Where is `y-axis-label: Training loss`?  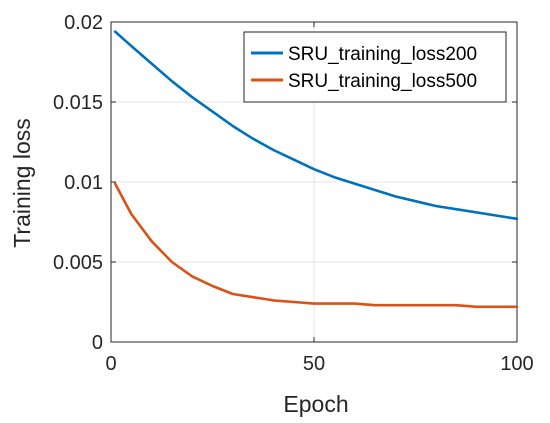 y-axis-label: Training loss is located at coordinates (22, 183).